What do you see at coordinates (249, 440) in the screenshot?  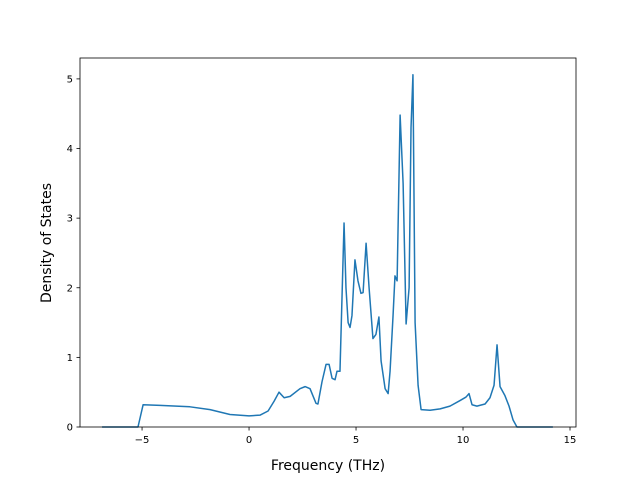 I see `x-tick-label: 0` at bounding box center [249, 440].